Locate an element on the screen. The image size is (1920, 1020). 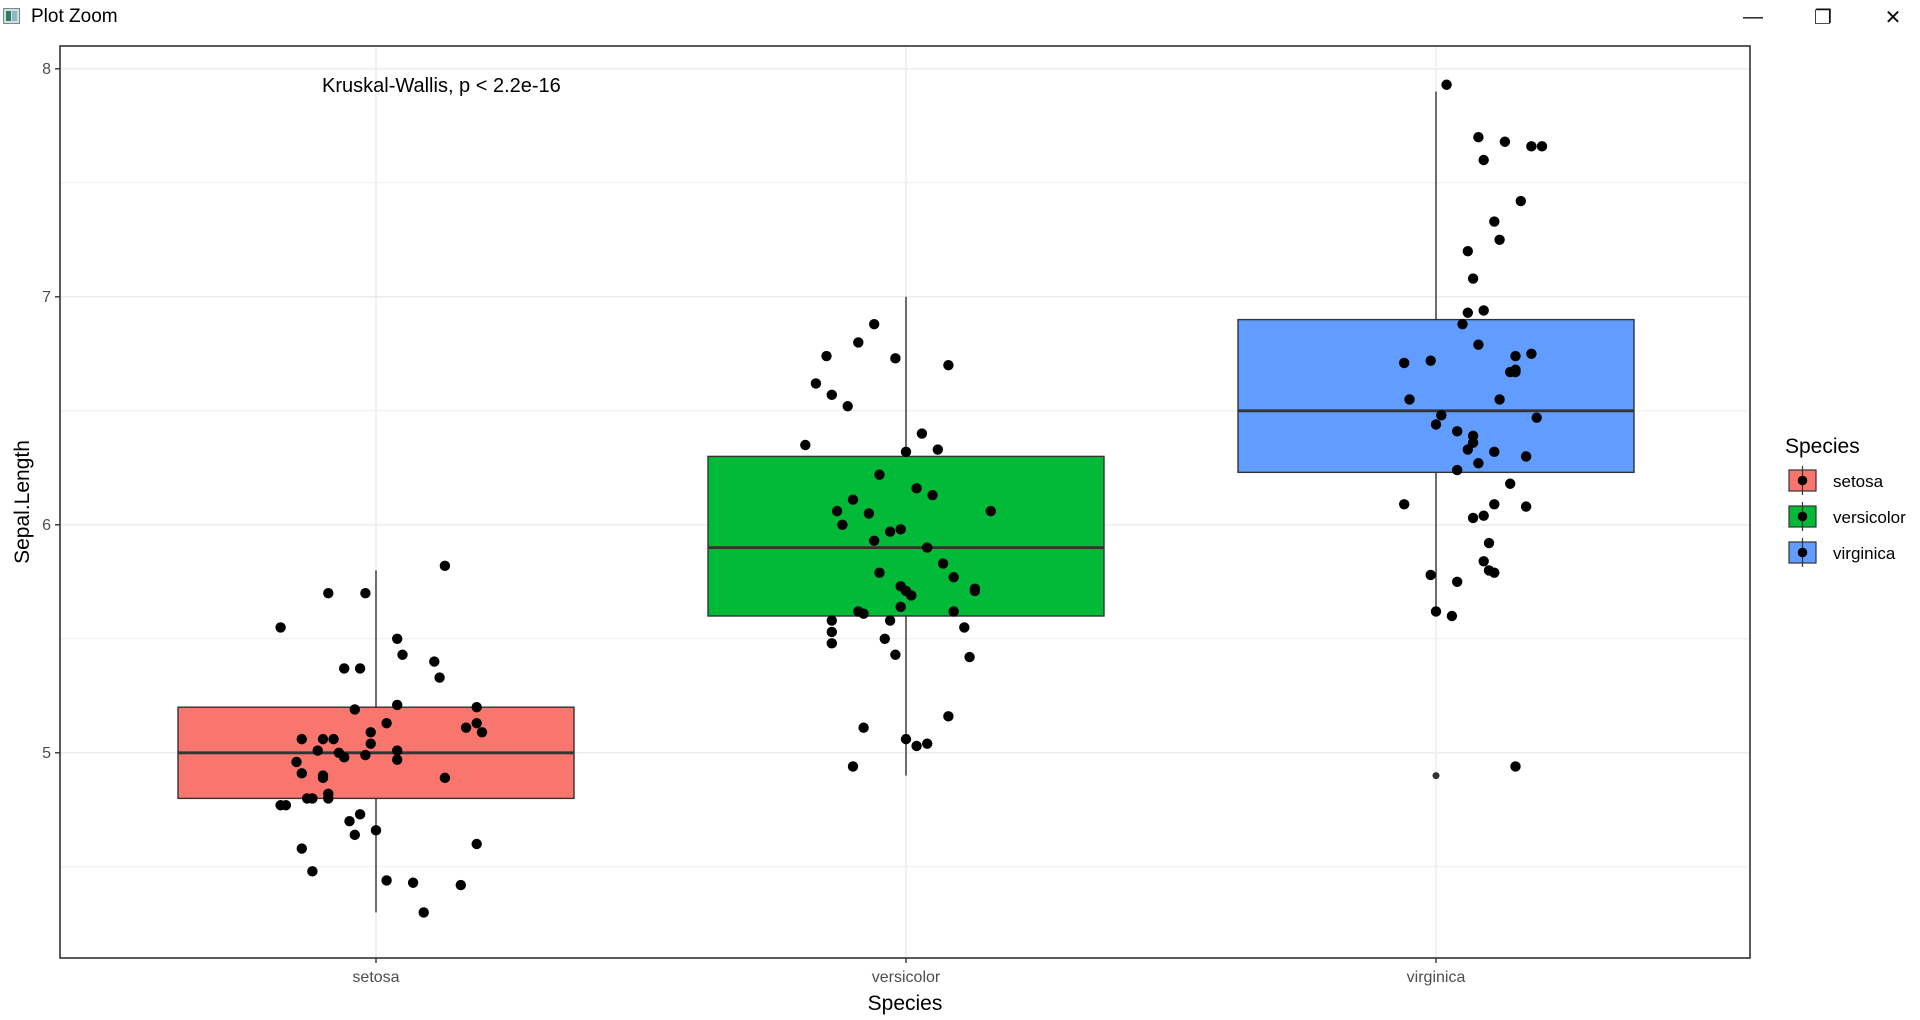
legend-label-virginica: virginica is located at coordinates (1864, 553).